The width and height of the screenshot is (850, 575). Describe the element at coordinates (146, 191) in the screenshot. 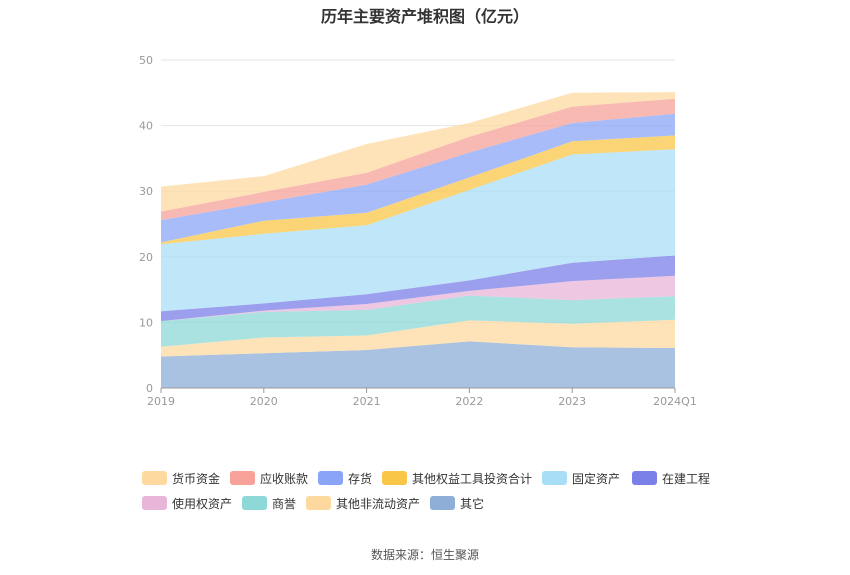

I see `y-tick-label: 30` at that location.